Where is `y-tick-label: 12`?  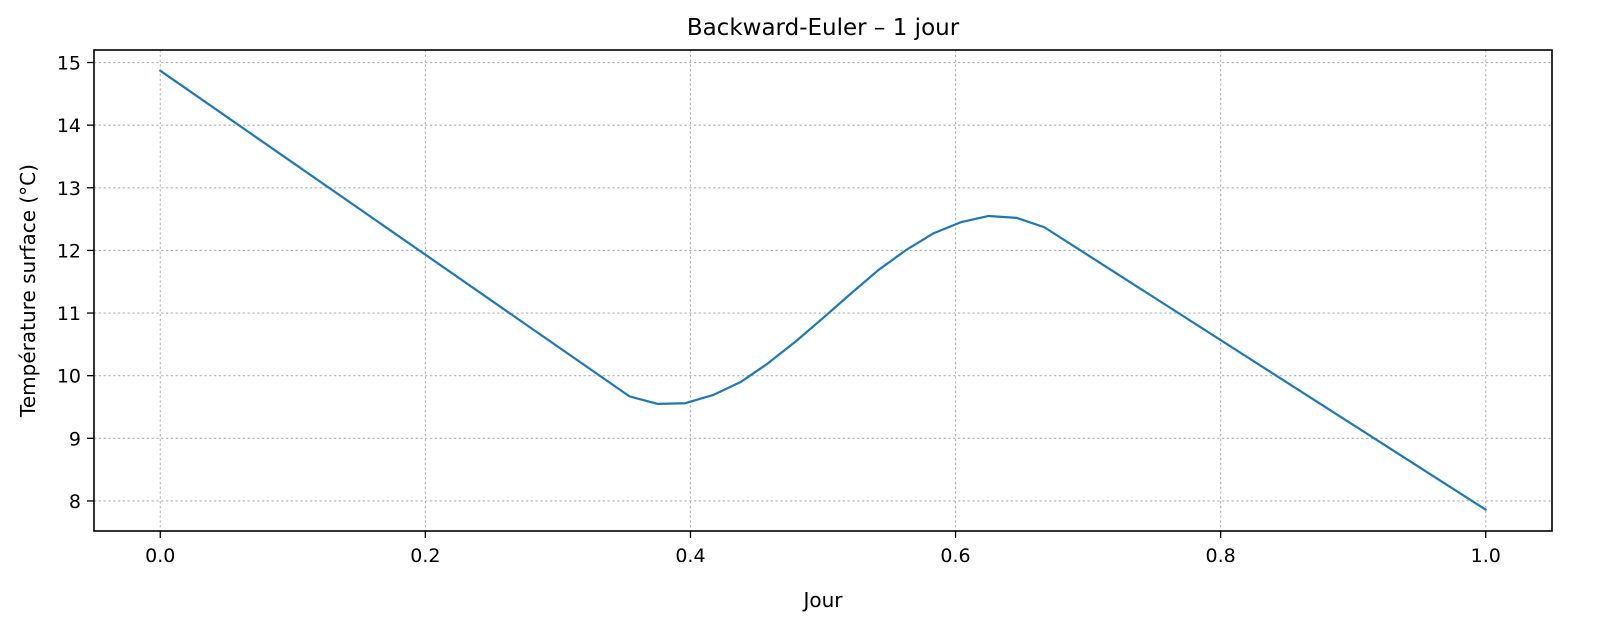
y-tick-label: 12 is located at coordinates (69, 251).